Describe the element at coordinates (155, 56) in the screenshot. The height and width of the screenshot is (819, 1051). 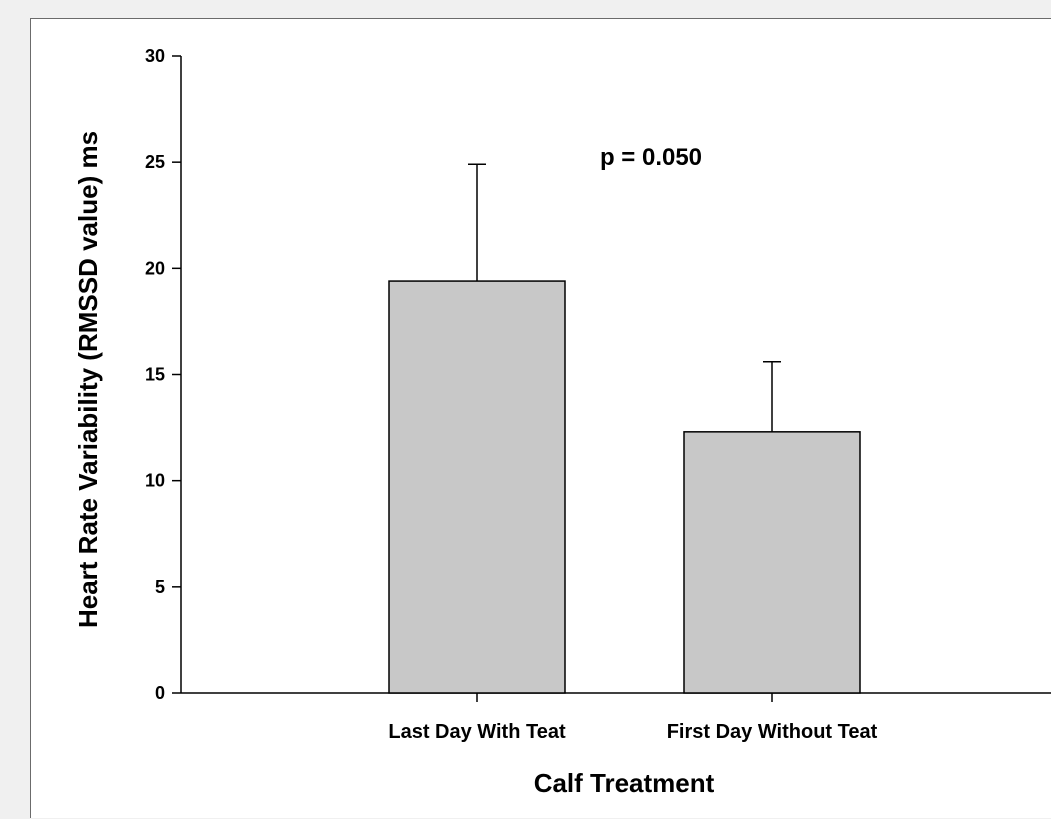
I see `y-tick-label: 30` at that location.